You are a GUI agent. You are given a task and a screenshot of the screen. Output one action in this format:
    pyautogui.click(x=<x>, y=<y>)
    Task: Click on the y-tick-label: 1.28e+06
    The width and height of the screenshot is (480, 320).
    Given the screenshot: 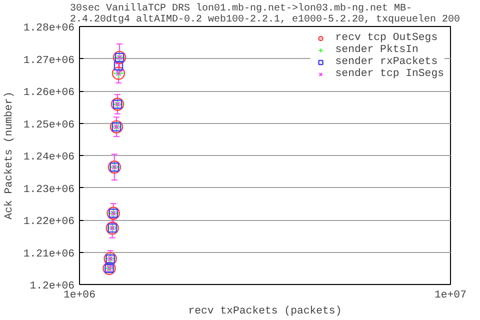 What is the action you would take?
    pyautogui.click(x=49, y=28)
    